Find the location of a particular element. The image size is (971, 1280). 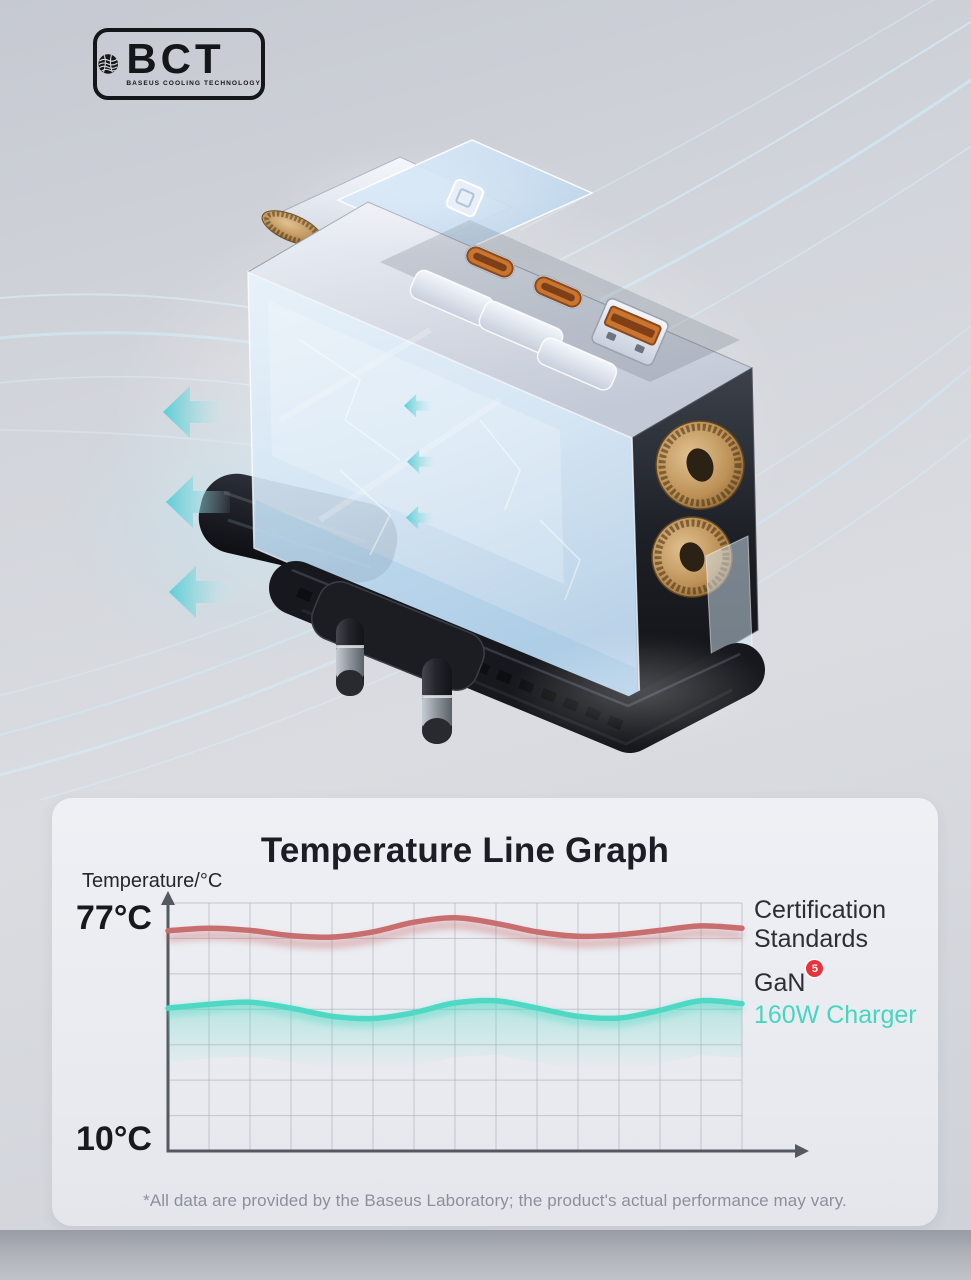

logo-full-name: BASEUS COOLING TECHNOLOGY is located at coordinates (193, 84).